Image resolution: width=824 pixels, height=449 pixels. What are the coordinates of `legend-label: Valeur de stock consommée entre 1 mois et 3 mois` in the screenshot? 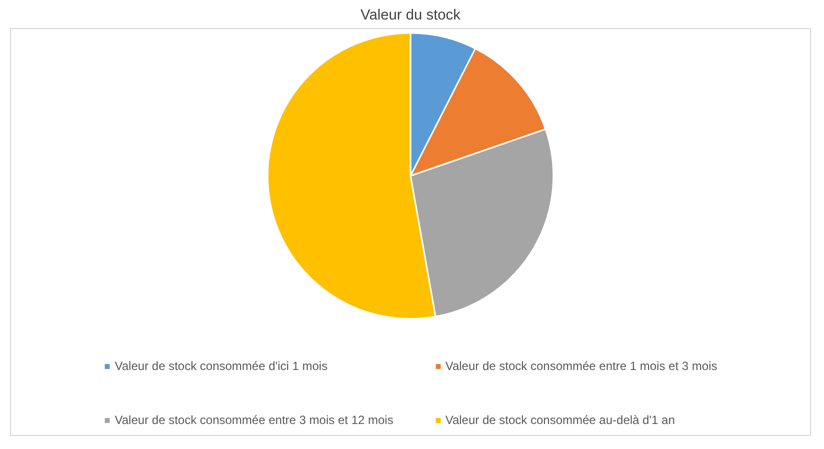 It's located at (581, 366).